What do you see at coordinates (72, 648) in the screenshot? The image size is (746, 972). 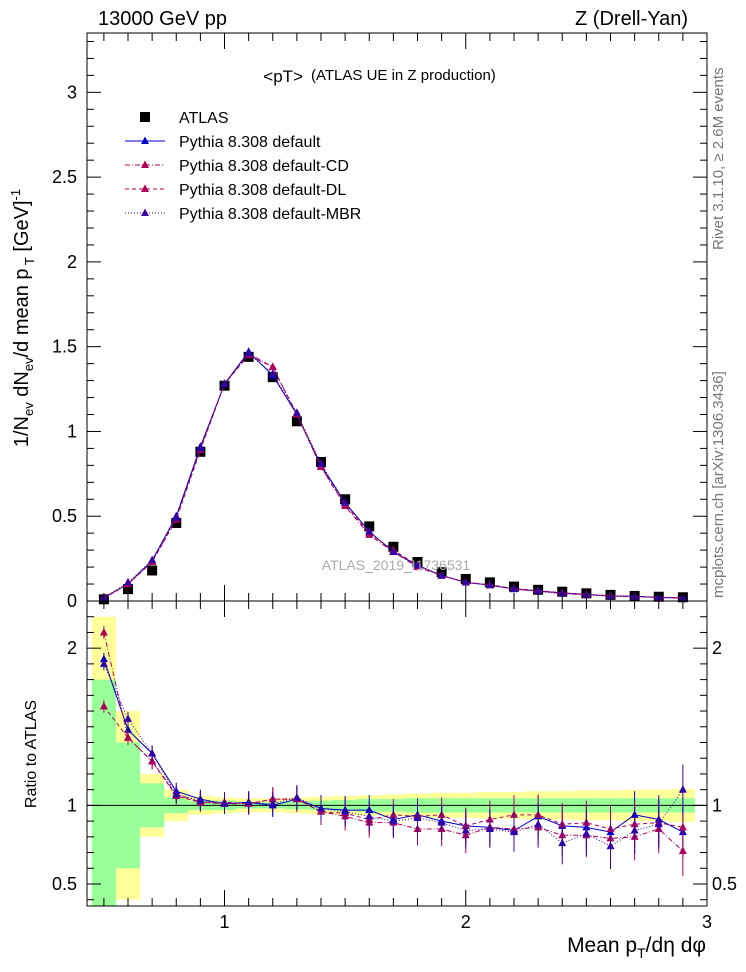 I see `ratio-y-tick-label: 2` at bounding box center [72, 648].